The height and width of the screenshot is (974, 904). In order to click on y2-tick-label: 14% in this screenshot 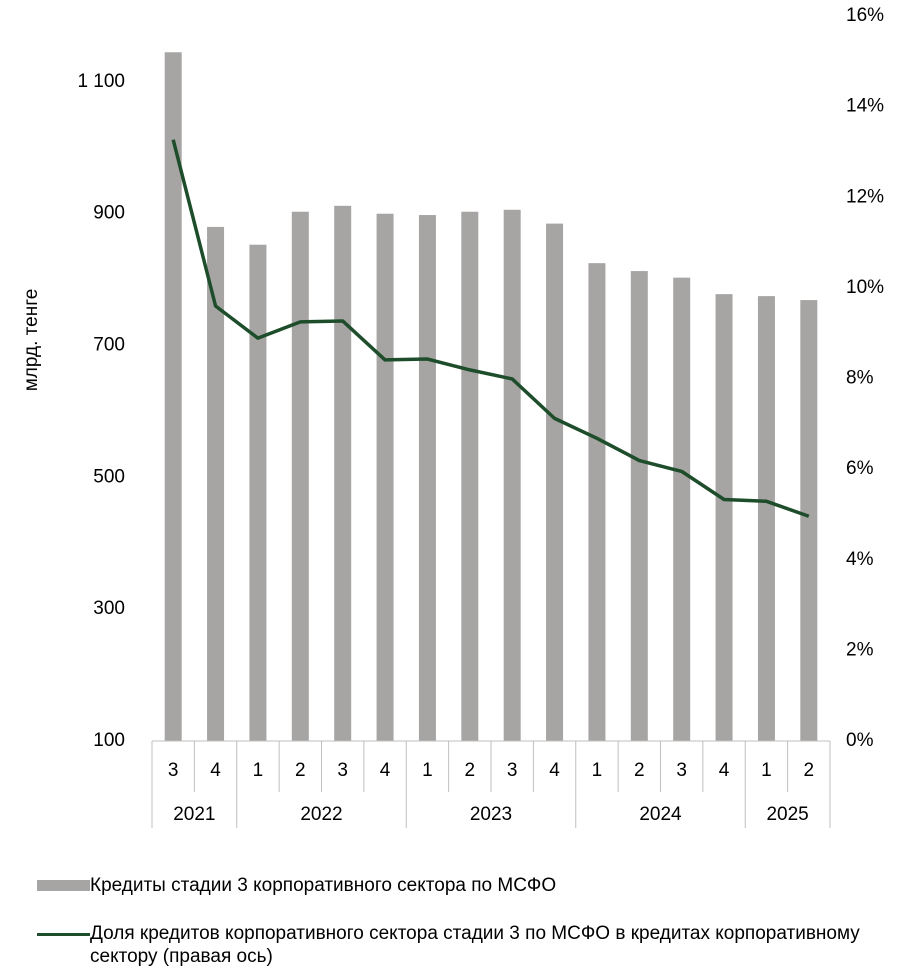, I will do `click(865, 106)`.